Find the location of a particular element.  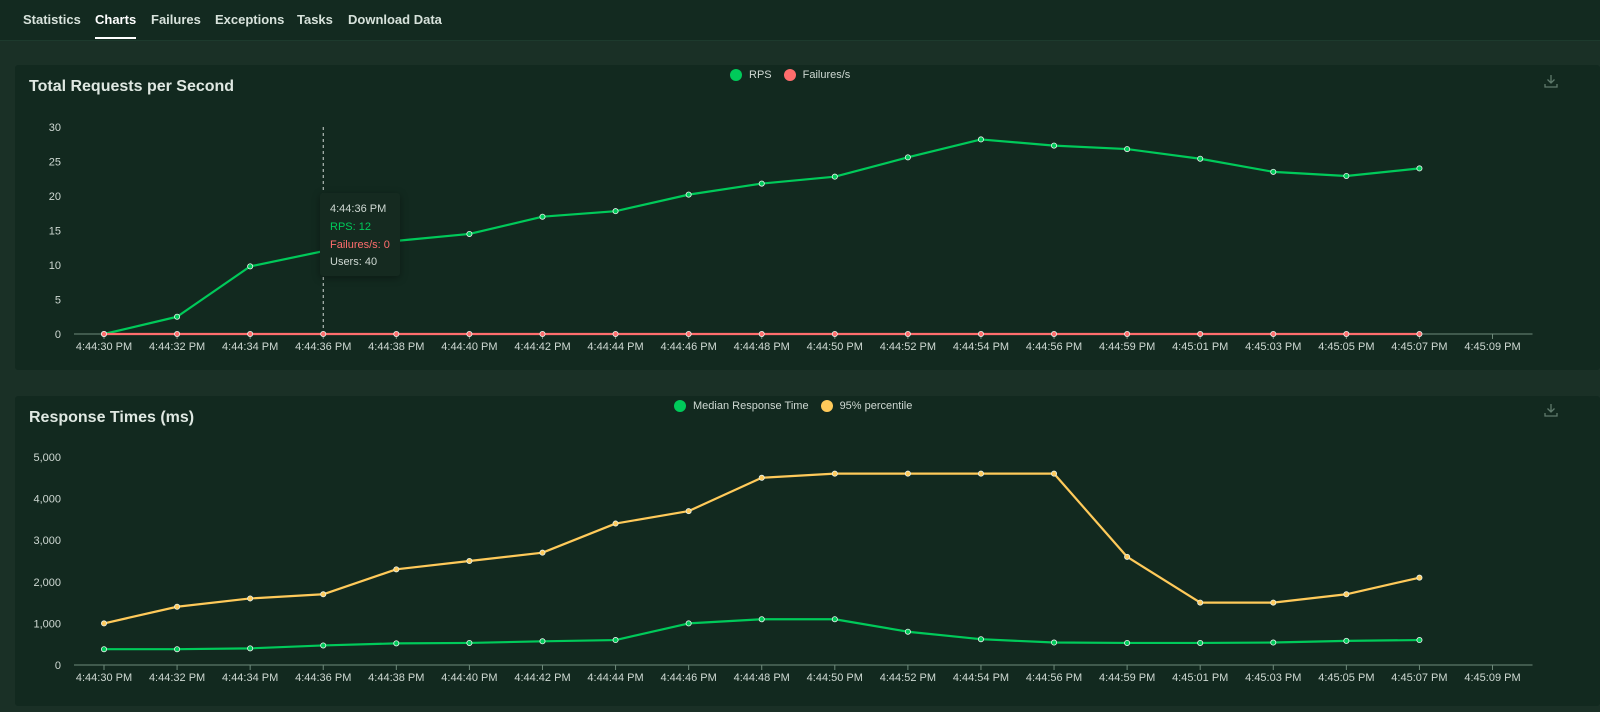

legend-item-rps: RPS is located at coordinates (751, 75).